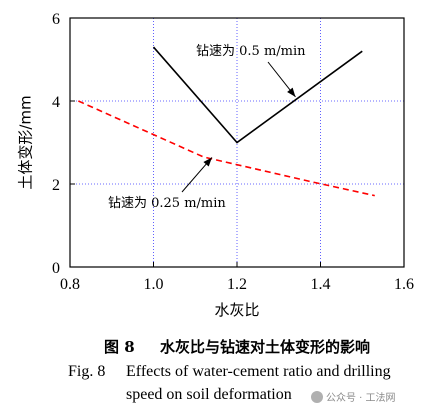  I want to click on y-tick-label-0: 0, so click(56, 268).